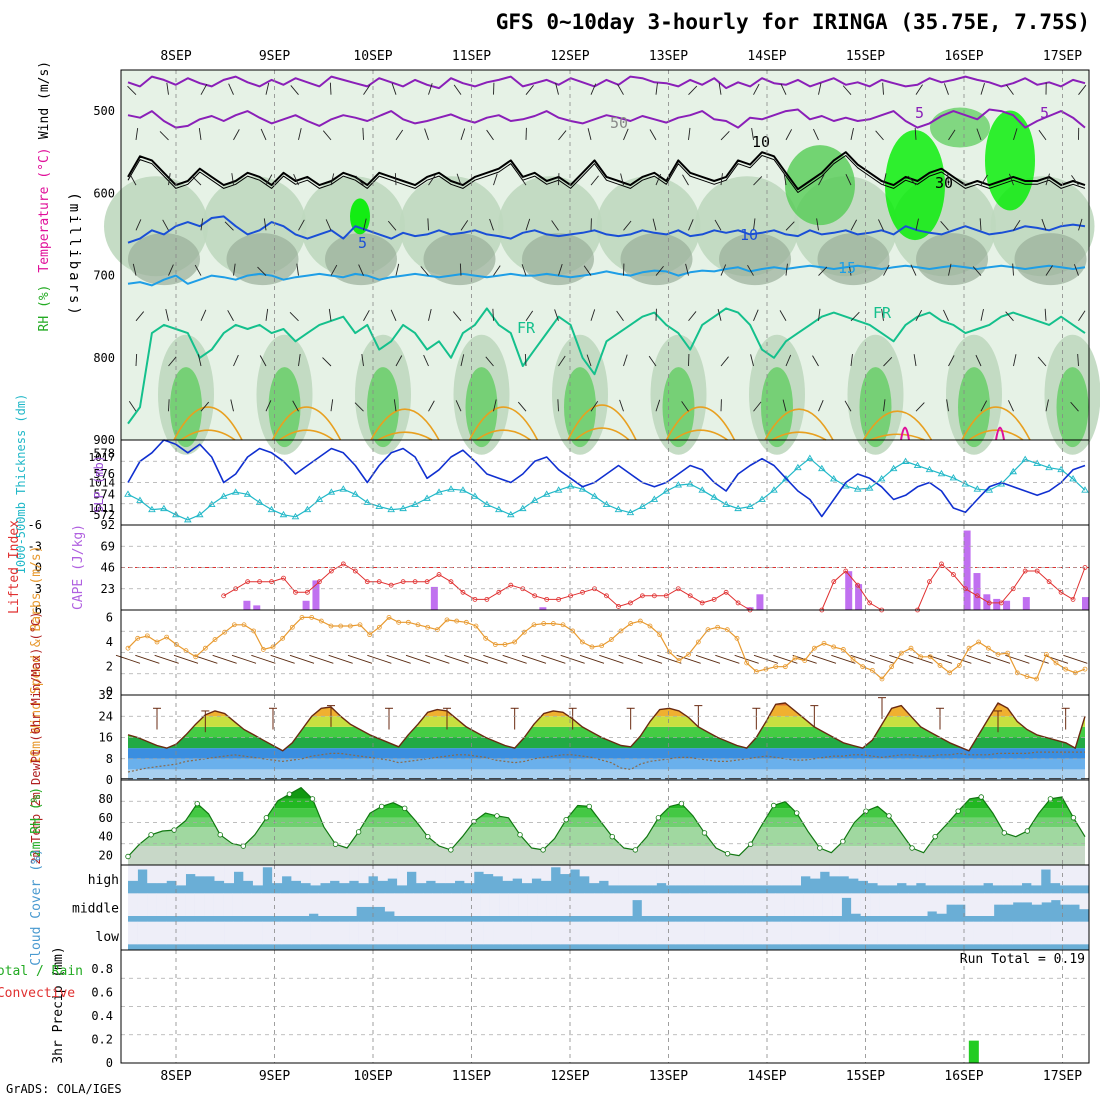 The image size is (1100, 1100). I want to click on isotherm-20-arc, so click(306, 435).